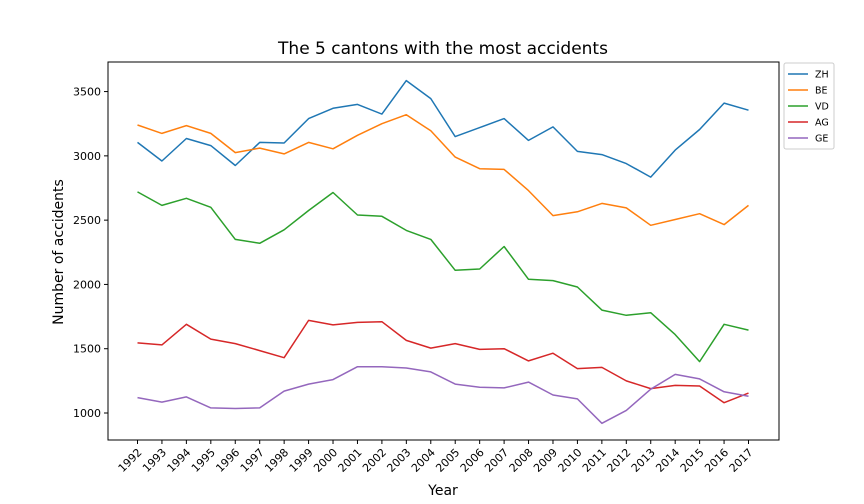 The width and height of the screenshot is (864, 504). Describe the element at coordinates (594, 460) in the screenshot. I see `x-tick-label: 2011` at that location.